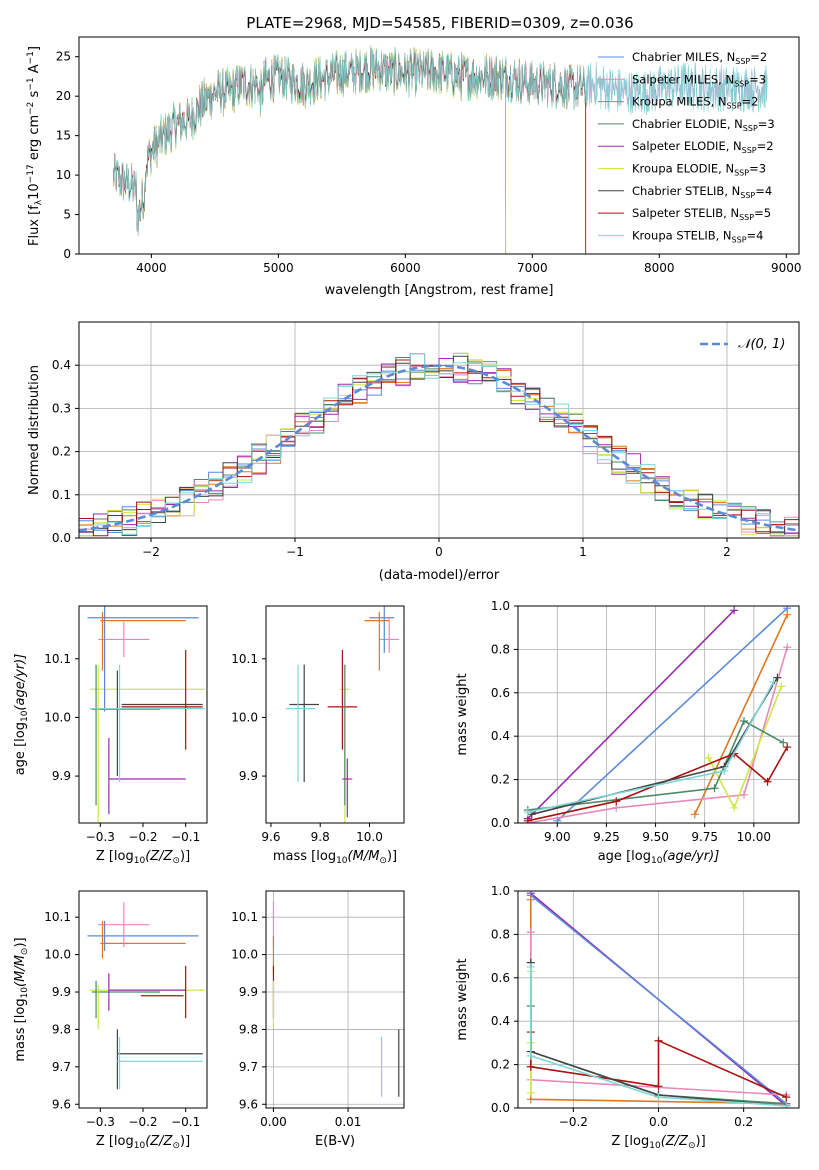  I want to click on gaussian-legend-label: 𝒩(0, 1), so click(761, 344).